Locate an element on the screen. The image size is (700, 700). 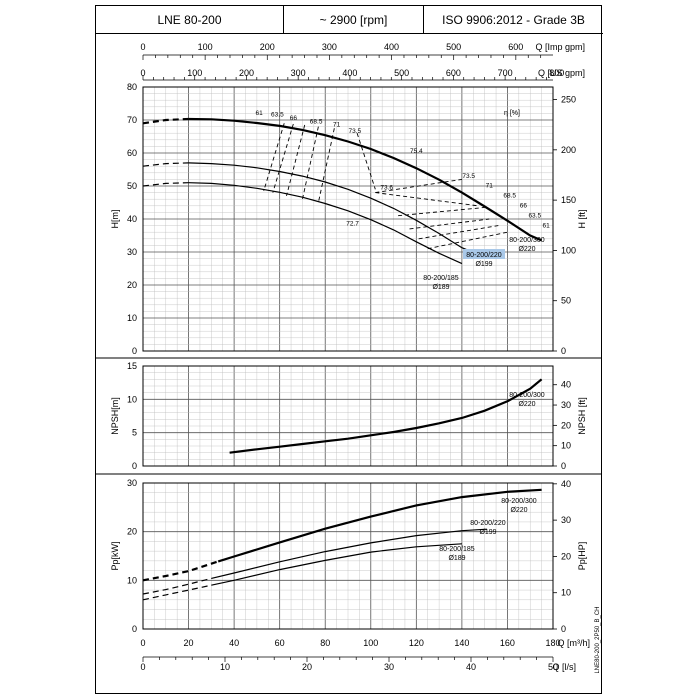
y-tick-label: 15 is located at coordinates (132, 366).